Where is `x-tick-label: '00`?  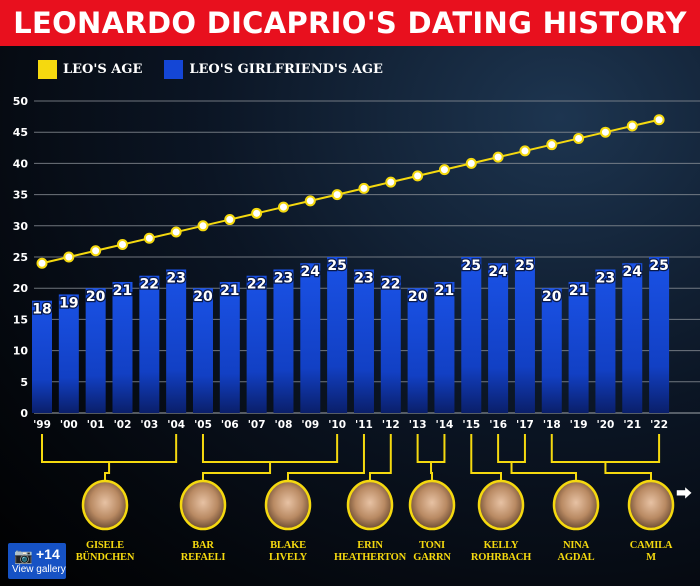
x-tick-label: '00 is located at coordinates (69, 425).